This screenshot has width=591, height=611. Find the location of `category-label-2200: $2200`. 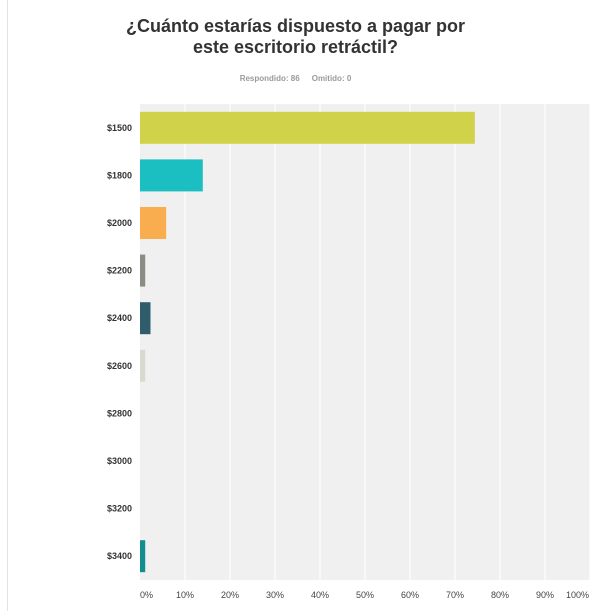

category-label-2200: $2200 is located at coordinates (119, 271).